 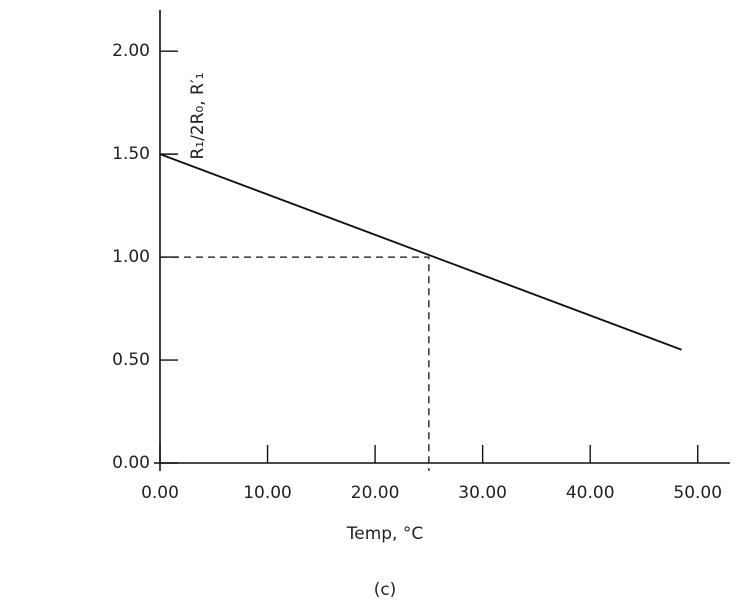 I want to click on y-tick-label: 1.00, so click(x=131, y=257).